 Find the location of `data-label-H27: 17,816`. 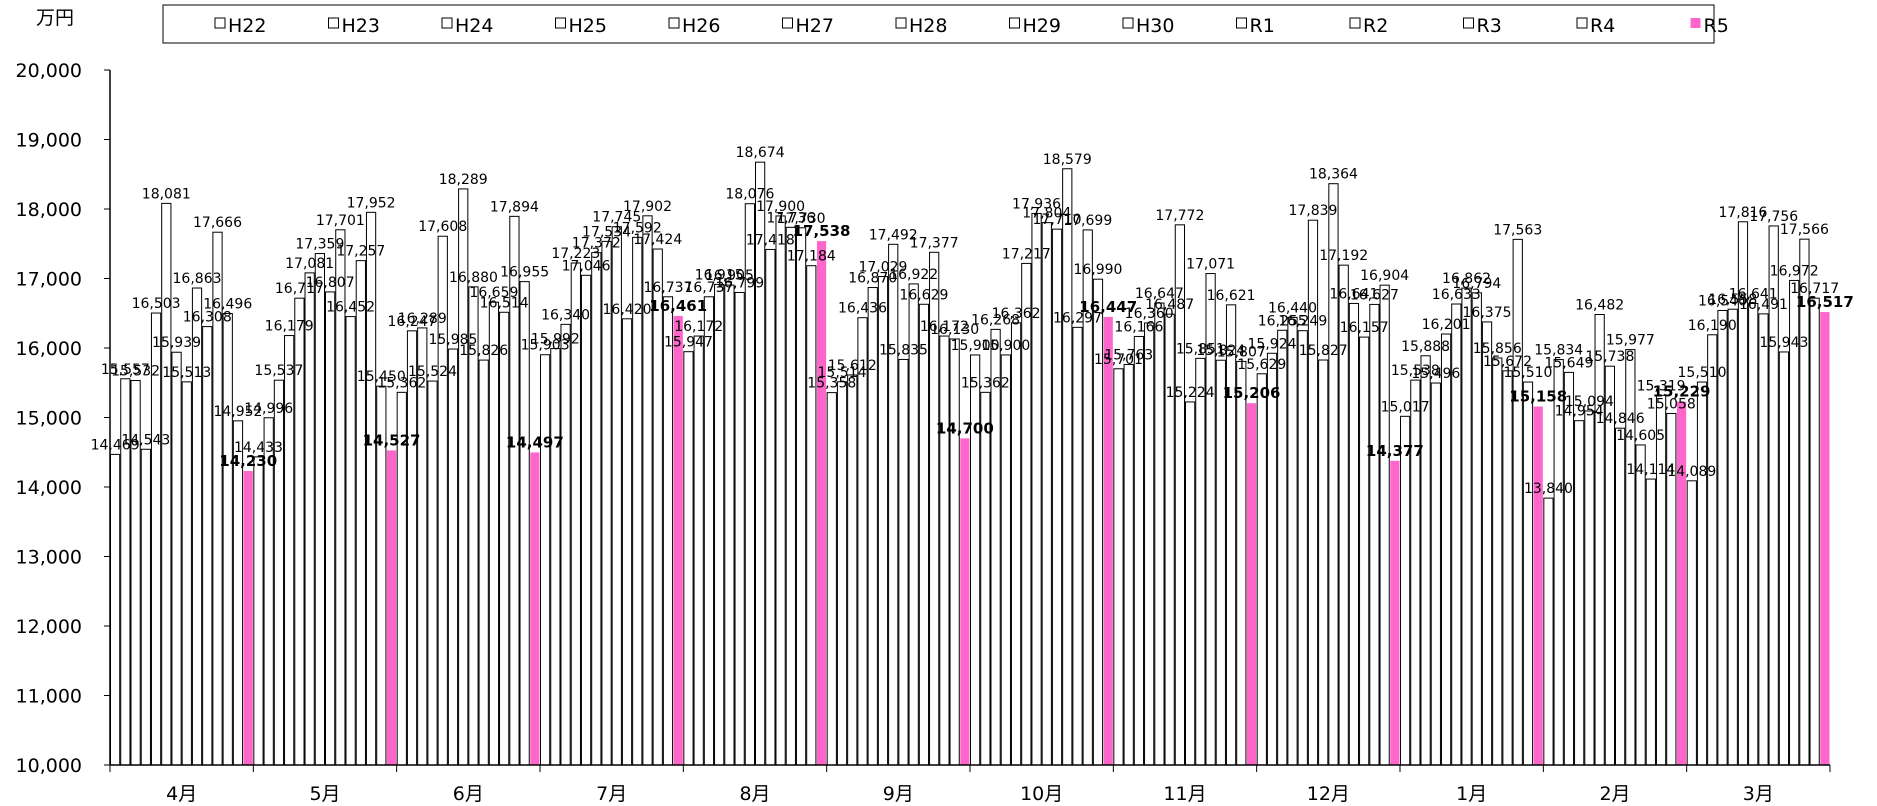

data-label-H27: 17,816 is located at coordinates (1742, 213).